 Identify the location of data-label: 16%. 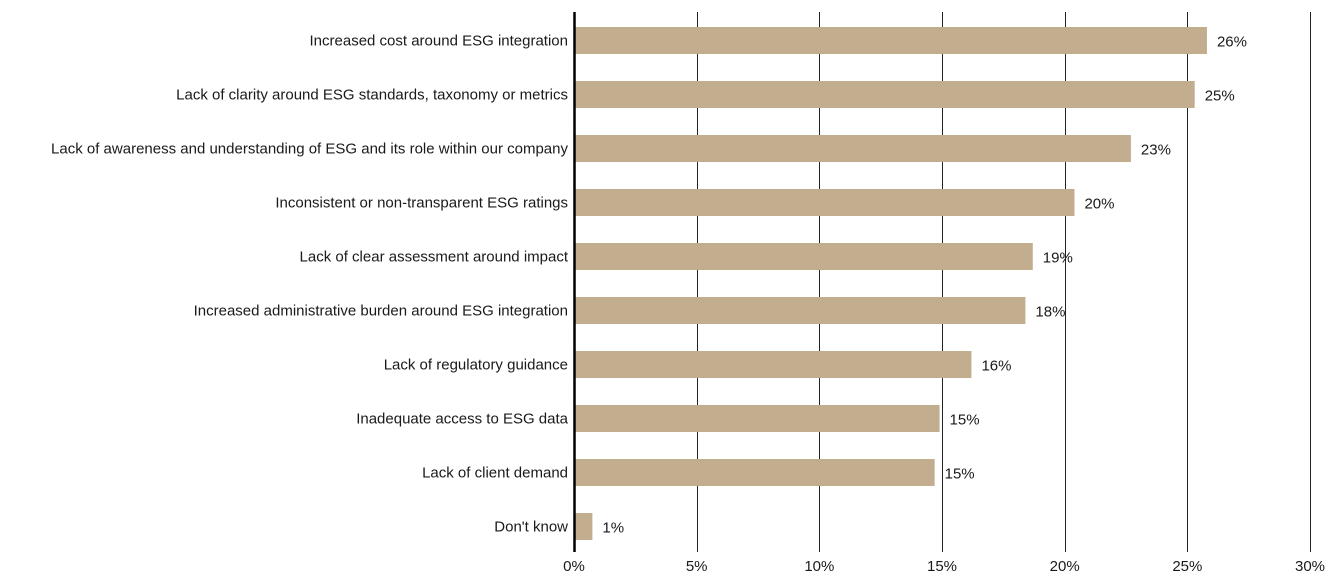
(996, 366).